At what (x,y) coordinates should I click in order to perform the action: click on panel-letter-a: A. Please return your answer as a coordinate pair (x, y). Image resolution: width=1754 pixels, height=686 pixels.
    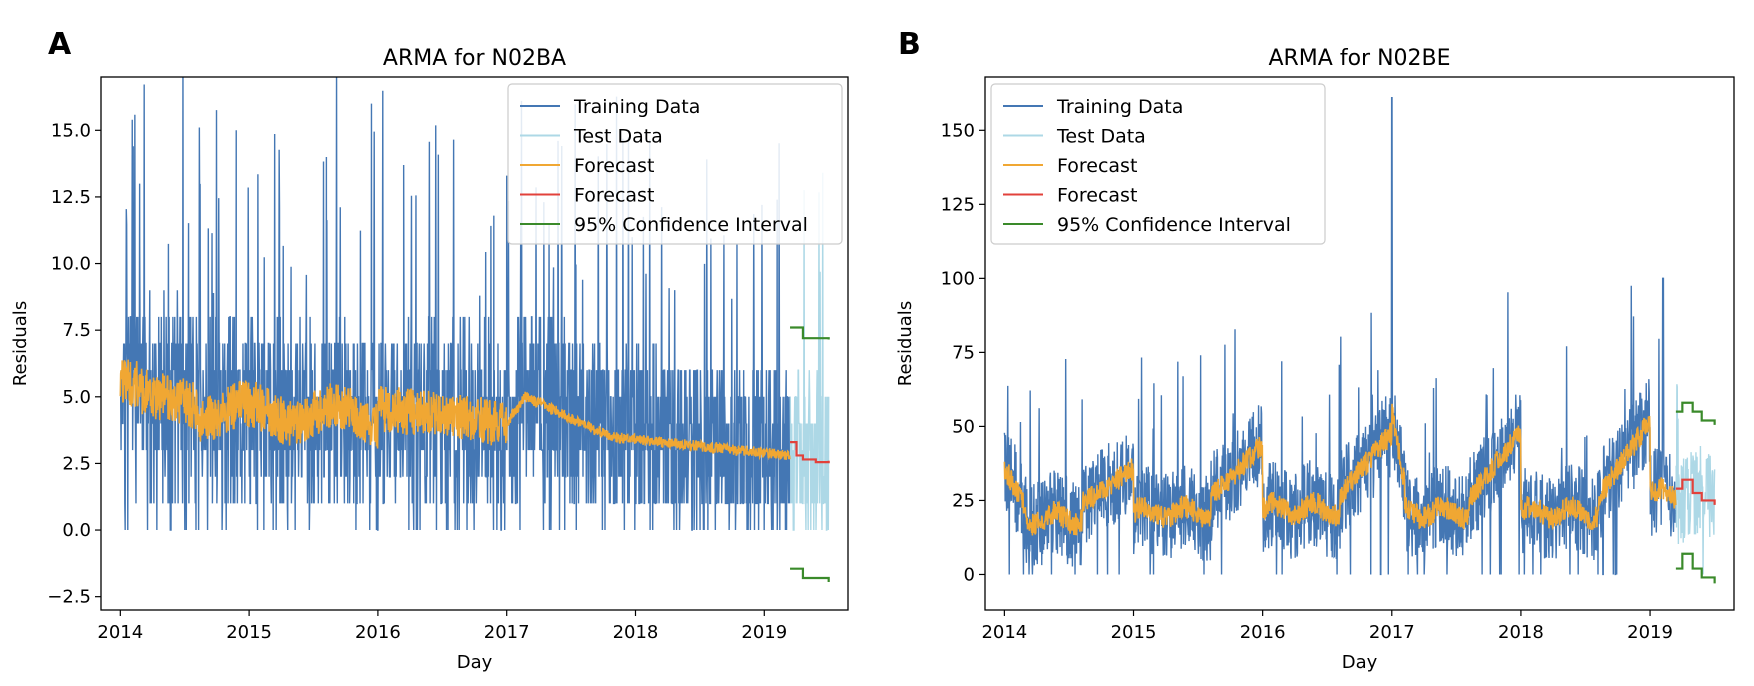
    Looking at the image, I should click on (60, 44).